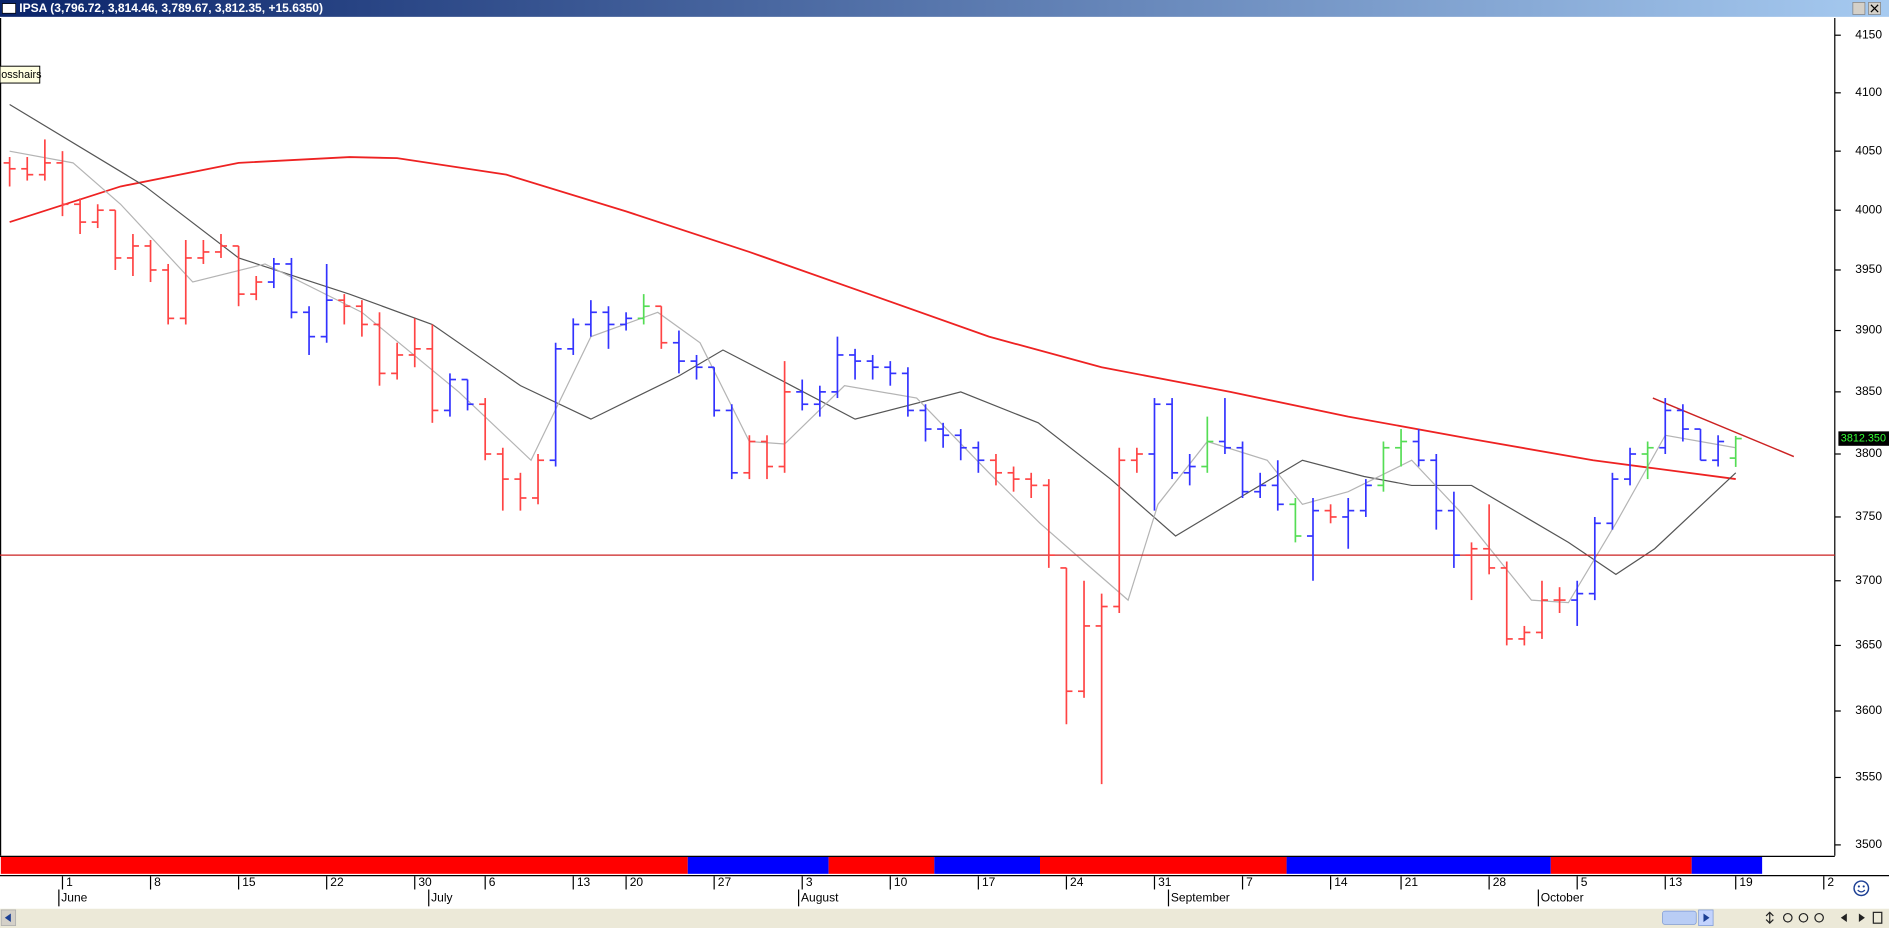 This screenshot has width=1889, height=928. I want to click on y-tick-label: 3900, so click(1868, 330).